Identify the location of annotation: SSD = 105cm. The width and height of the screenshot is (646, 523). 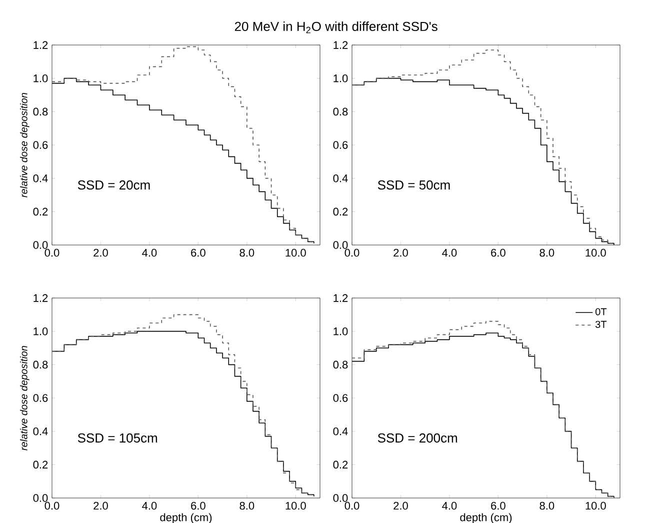
(117, 438).